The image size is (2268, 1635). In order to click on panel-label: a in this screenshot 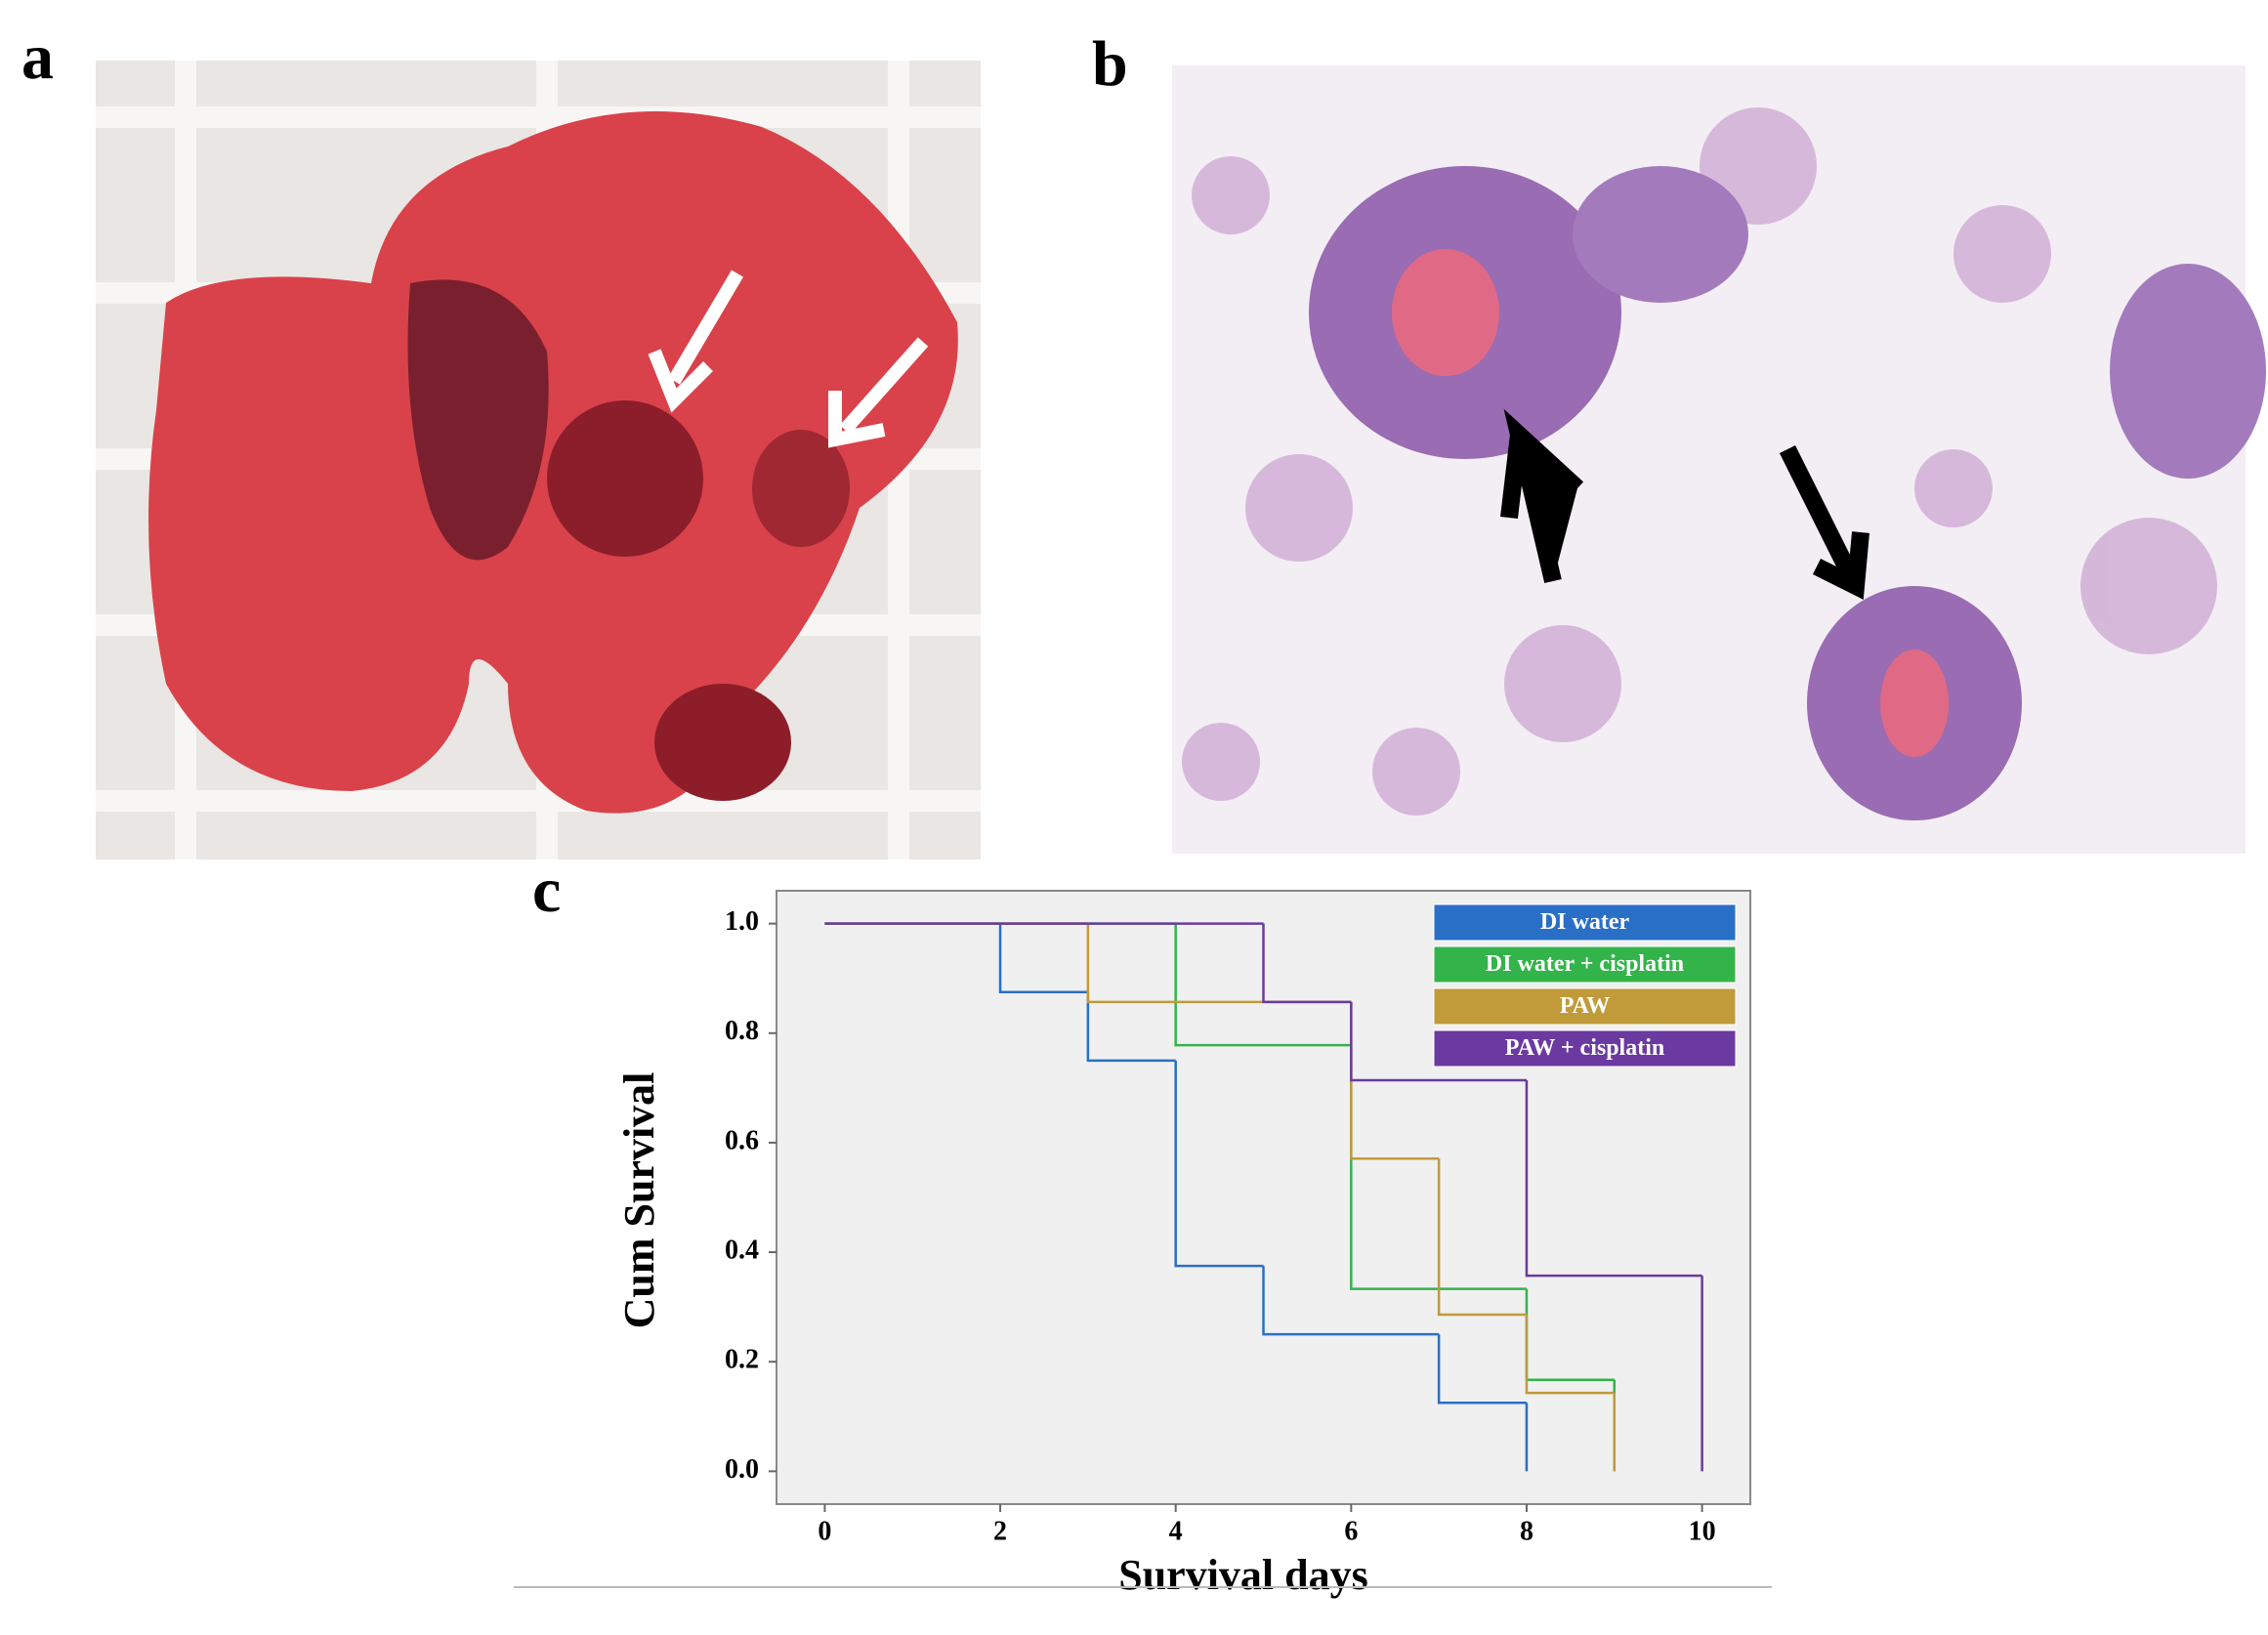, I will do `click(37, 57)`.